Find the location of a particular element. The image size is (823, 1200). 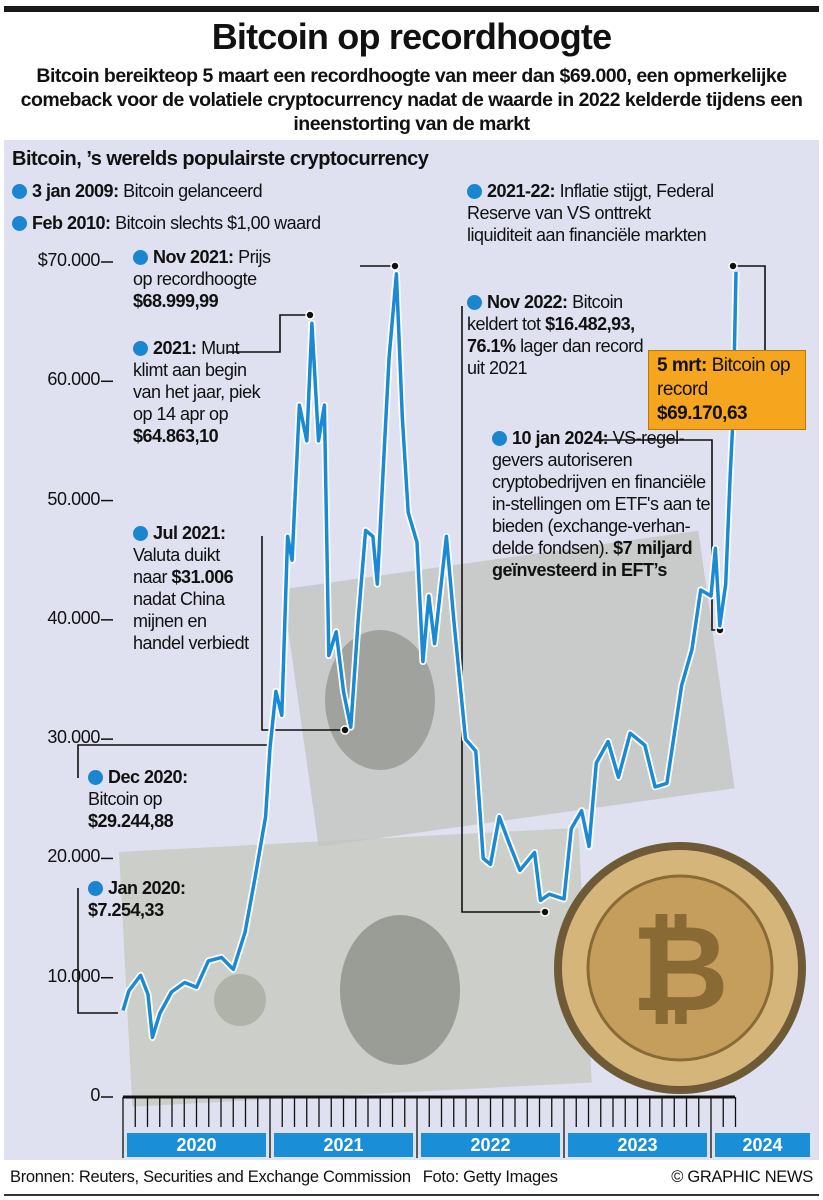

annotation-body: Bitcoin gelanceerd is located at coordinates (193, 191).